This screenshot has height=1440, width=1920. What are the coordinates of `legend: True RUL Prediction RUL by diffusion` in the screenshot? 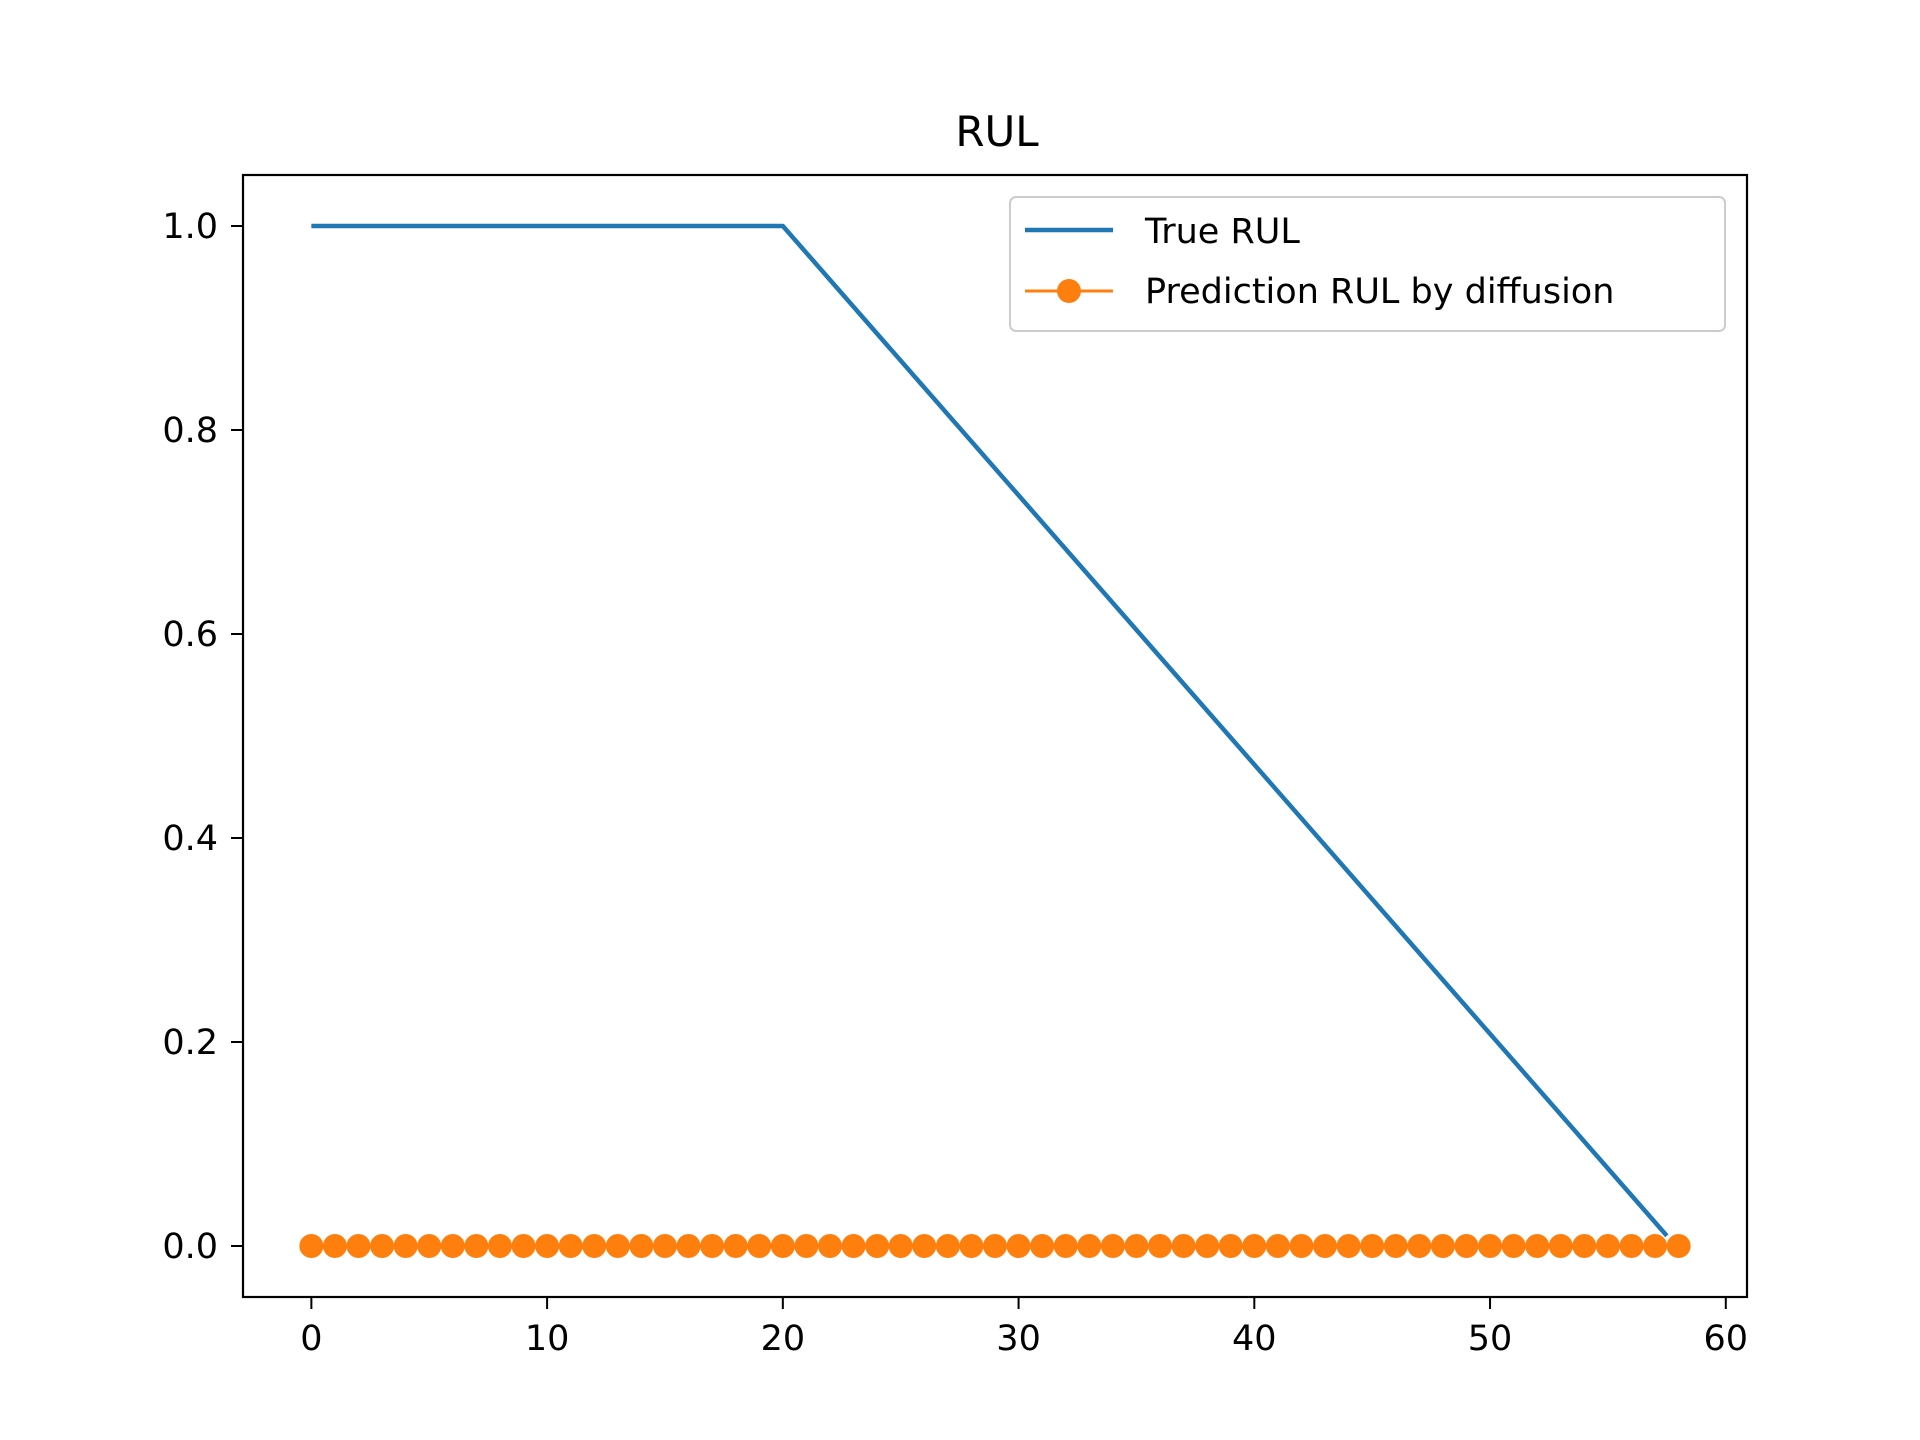 It's located at (1367, 264).